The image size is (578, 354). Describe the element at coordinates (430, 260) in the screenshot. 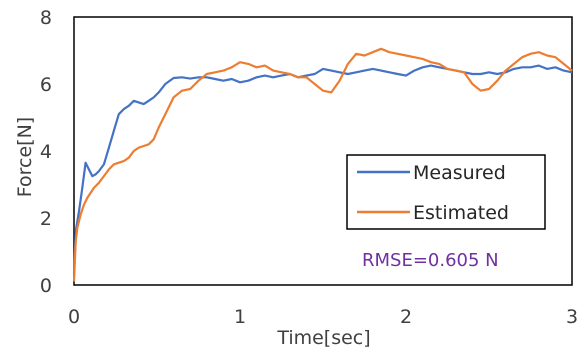

I see `rmse-annotation: RMSE=0.605 N` at that location.